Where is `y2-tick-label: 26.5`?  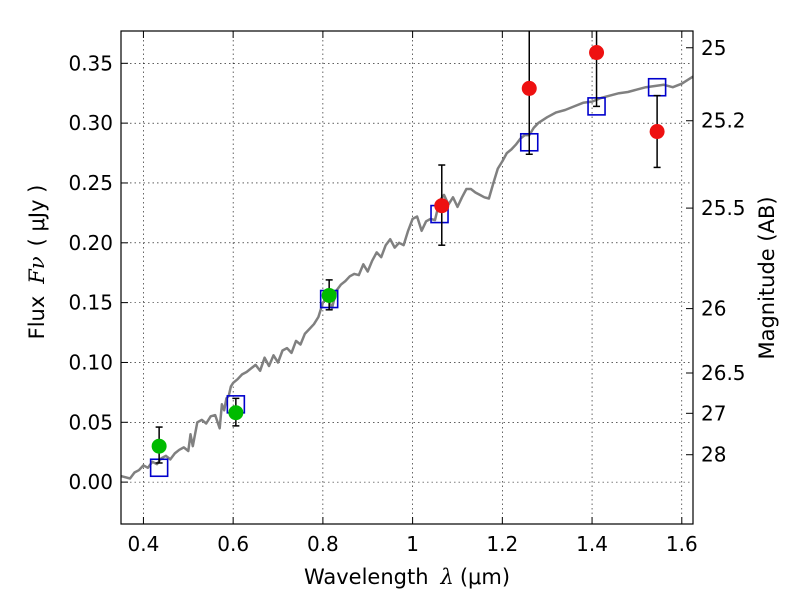 y2-tick-label: 26.5 is located at coordinates (723, 373).